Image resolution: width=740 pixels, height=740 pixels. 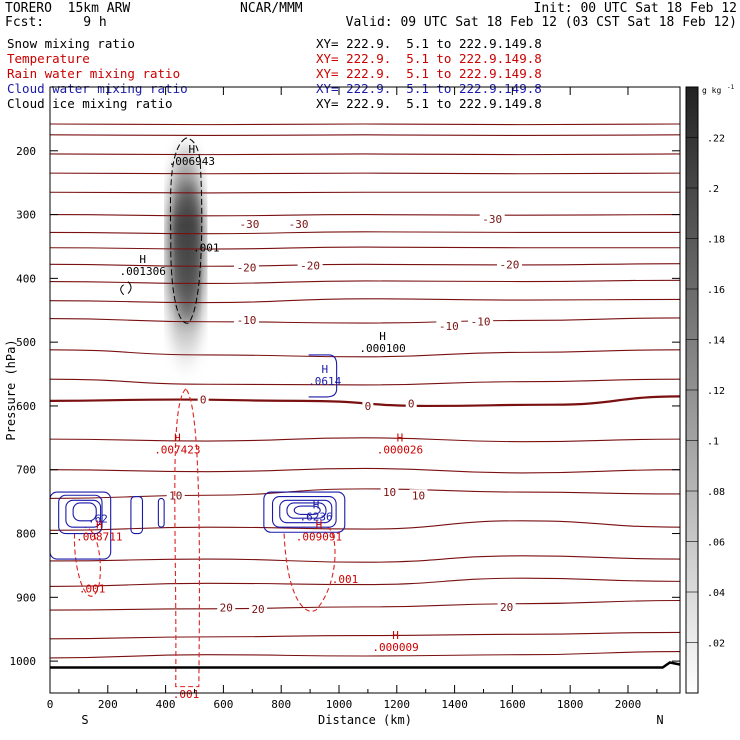 What do you see at coordinates (11, 389) in the screenshot?
I see `y-axis-label: Pressure (hPa)` at bounding box center [11, 389].